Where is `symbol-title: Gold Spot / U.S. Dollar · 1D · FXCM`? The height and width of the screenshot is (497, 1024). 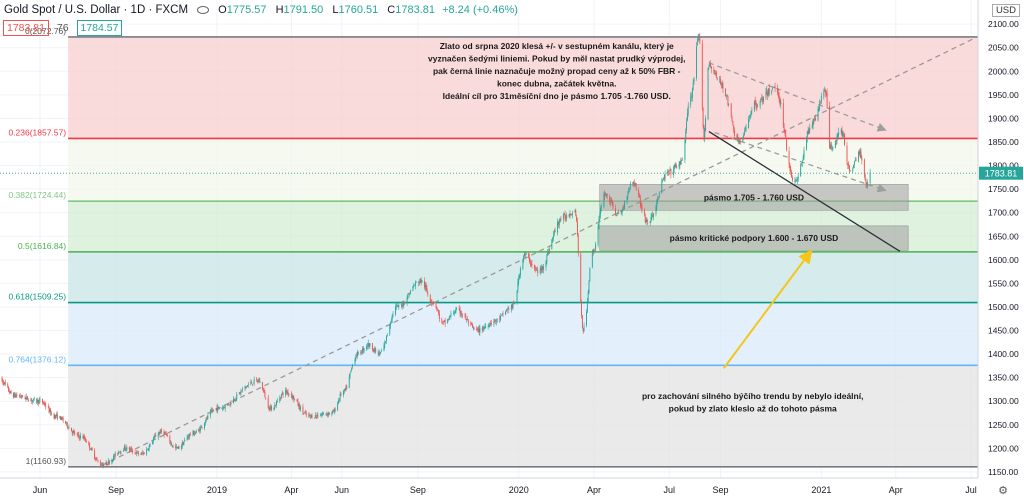
symbol-title: Gold Spot / U.S. Dollar · 1D · FXCM is located at coordinates (96, 10).